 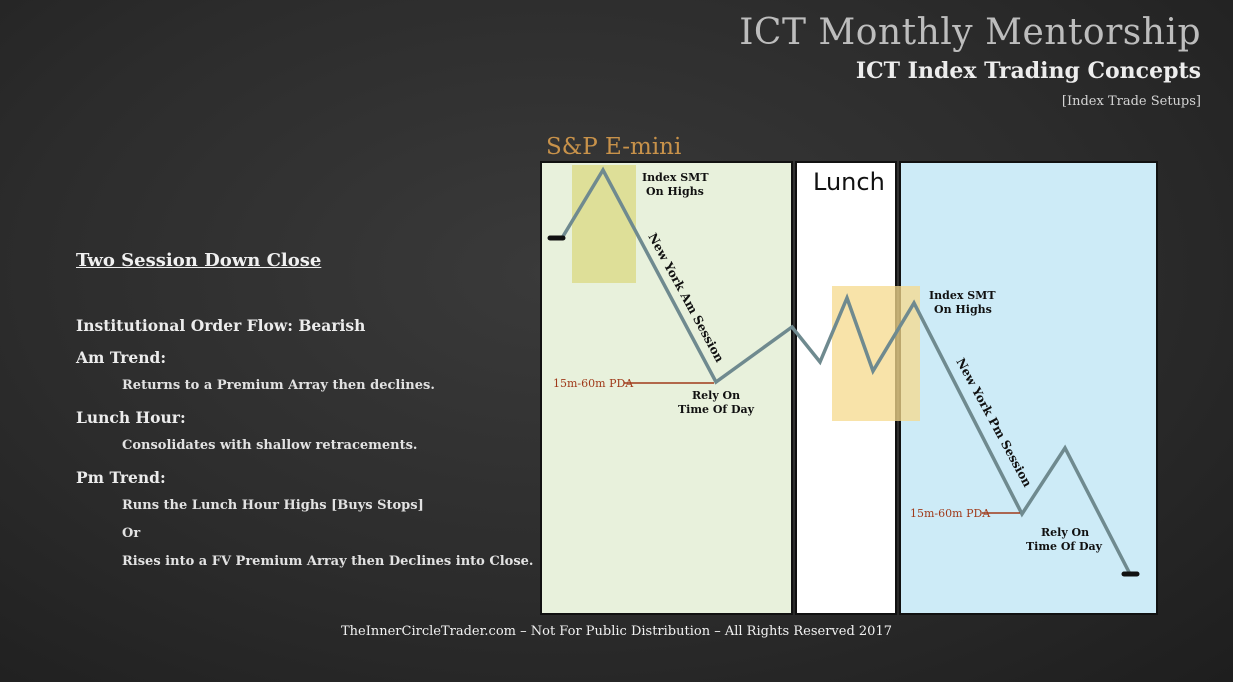 I want to click on pm-trend-or: Or, so click(x=131, y=533).